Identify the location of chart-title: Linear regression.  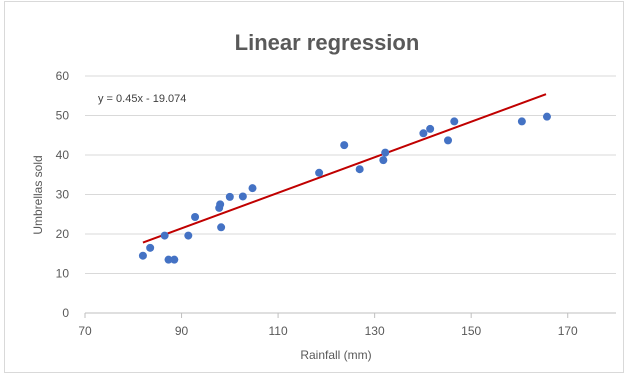
(327, 42).